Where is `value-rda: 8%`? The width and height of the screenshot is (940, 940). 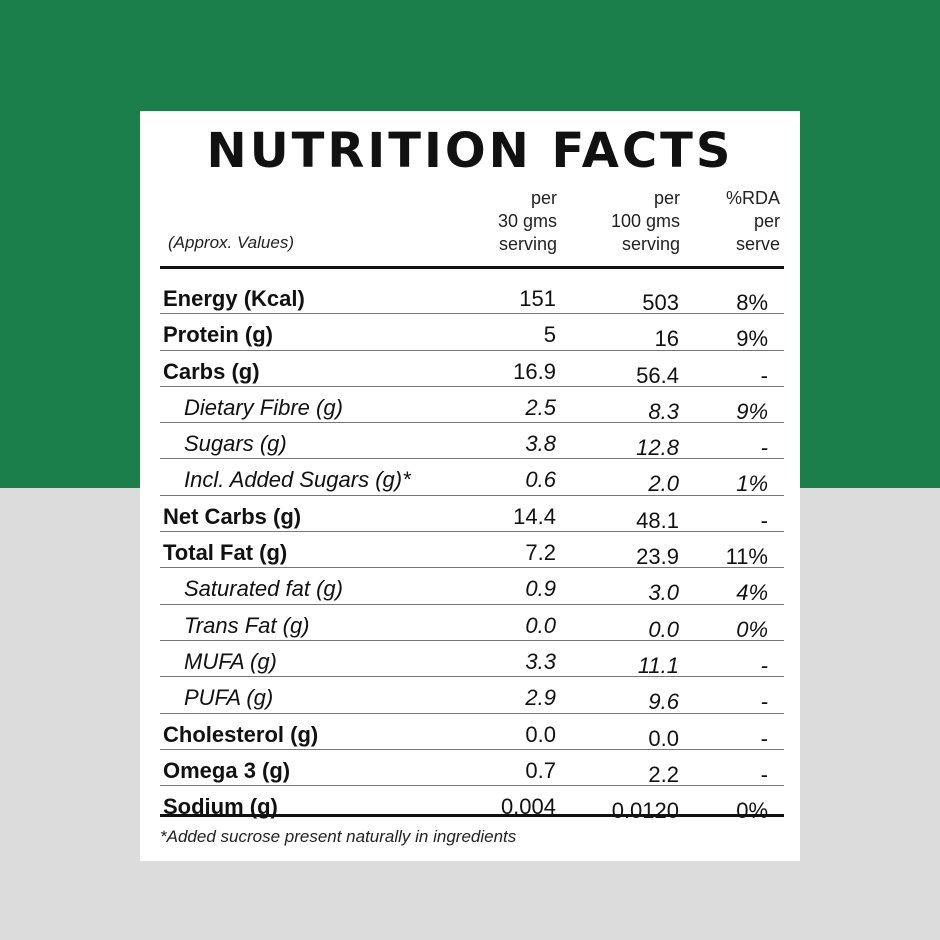 value-rda: 8% is located at coordinates (752, 302).